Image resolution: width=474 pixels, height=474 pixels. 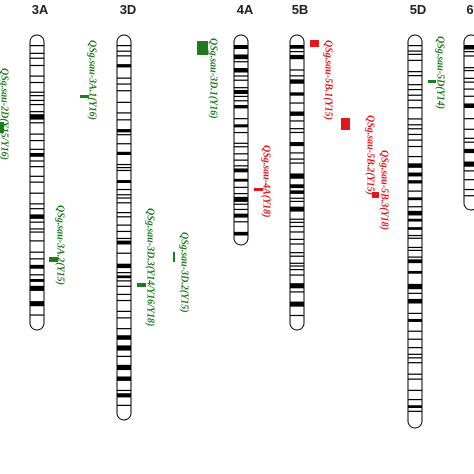 What do you see at coordinates (370, 155) in the screenshot?
I see `qtl-label: QSg.sau-5B.2(Y15)` at bounding box center [370, 155].